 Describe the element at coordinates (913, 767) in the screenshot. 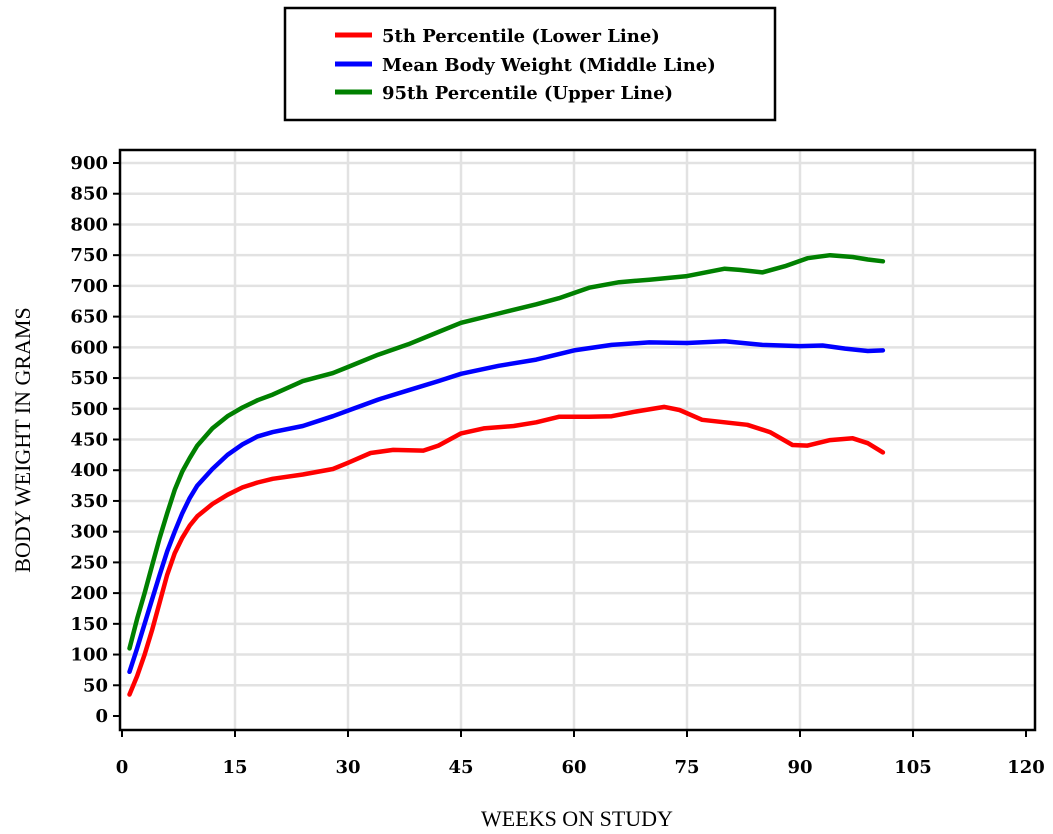

I see `x-tick-label: 105` at that location.